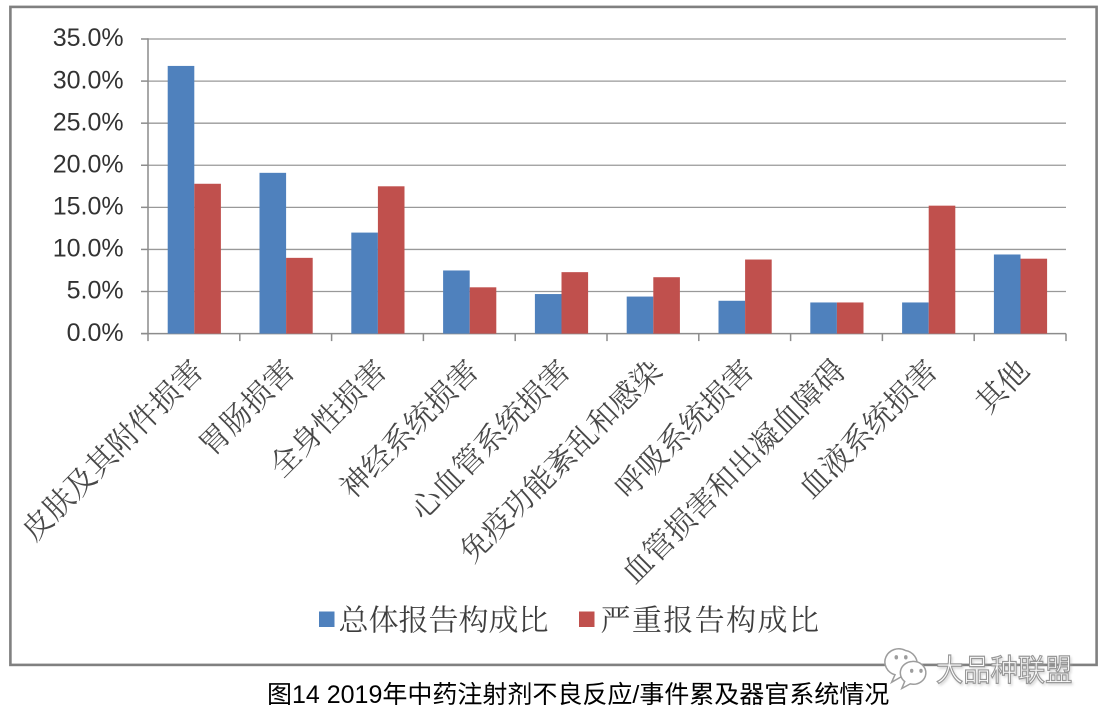  What do you see at coordinates (88, 249) in the screenshot?
I see `svg-text: 10.0%` at bounding box center [88, 249].